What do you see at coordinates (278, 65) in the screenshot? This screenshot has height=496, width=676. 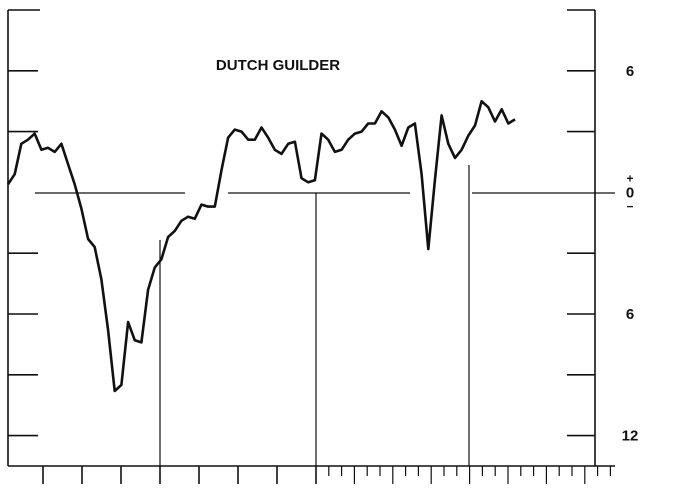 I see `chart-title: DUTCH GUILDER` at bounding box center [278, 65].